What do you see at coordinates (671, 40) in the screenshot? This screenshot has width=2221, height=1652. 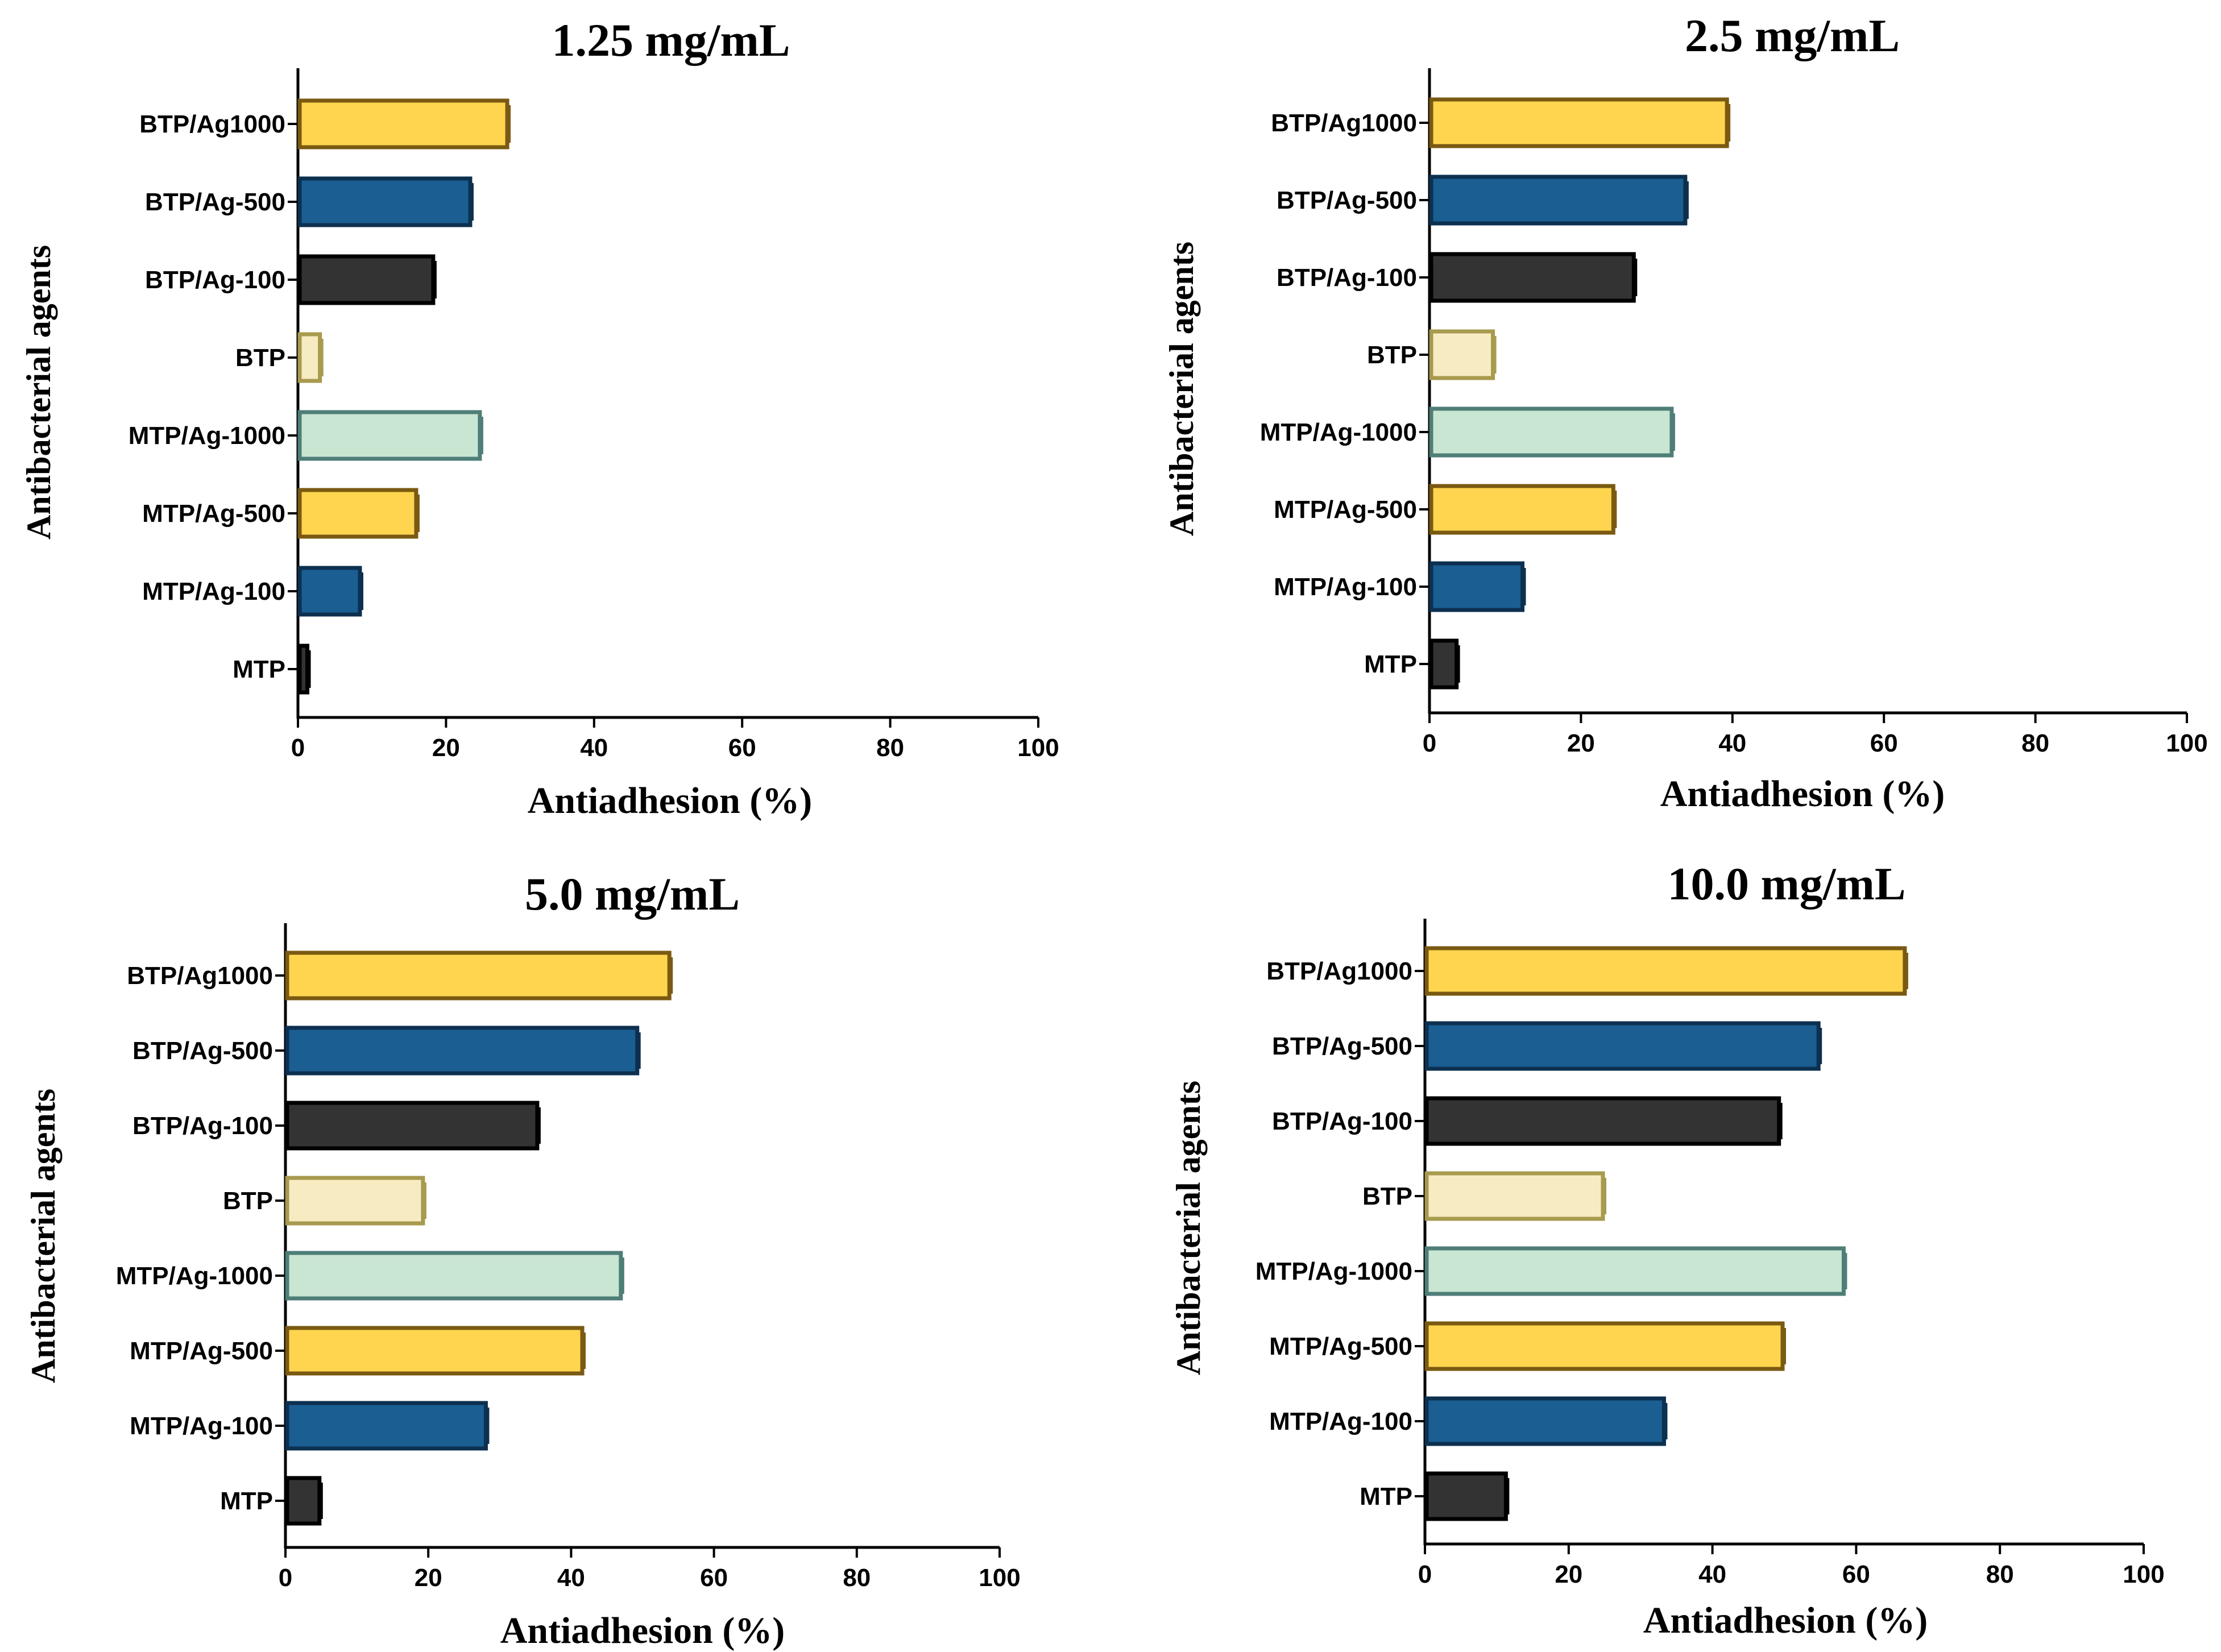 I see `chart-title: 1.25 mg/mL` at bounding box center [671, 40].